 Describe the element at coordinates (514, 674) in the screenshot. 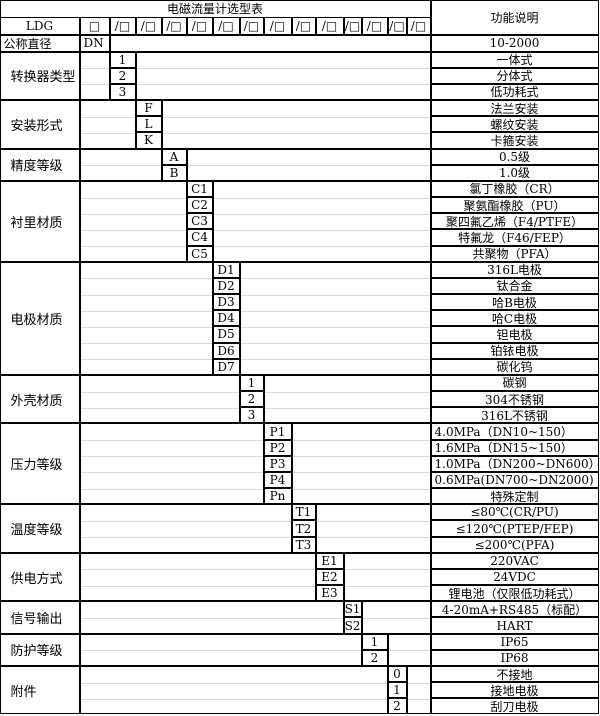

I see `option-desc: 不接地` at that location.